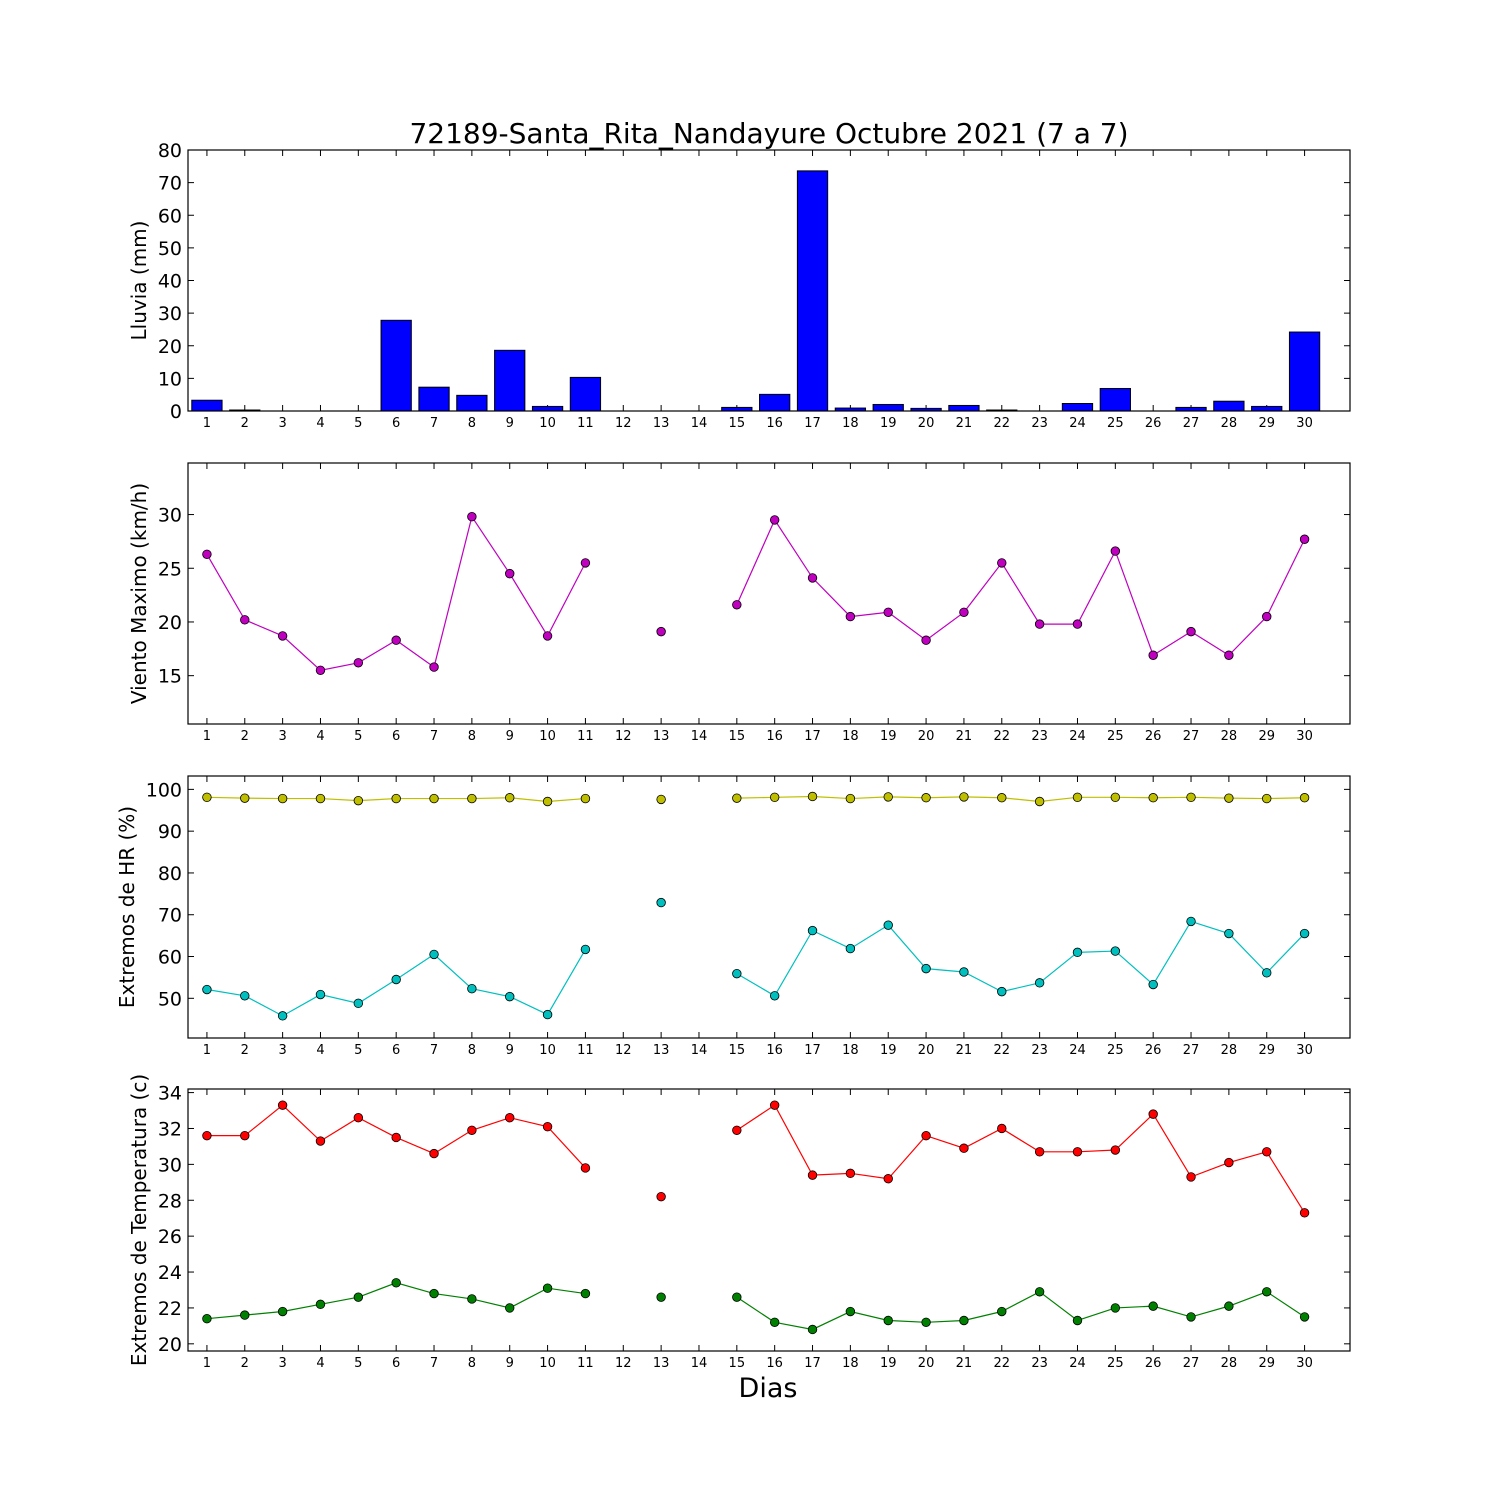 This screenshot has height=1500, width=1500. What do you see at coordinates (1191, 1363) in the screenshot?
I see `x-tick-label: 27` at bounding box center [1191, 1363].